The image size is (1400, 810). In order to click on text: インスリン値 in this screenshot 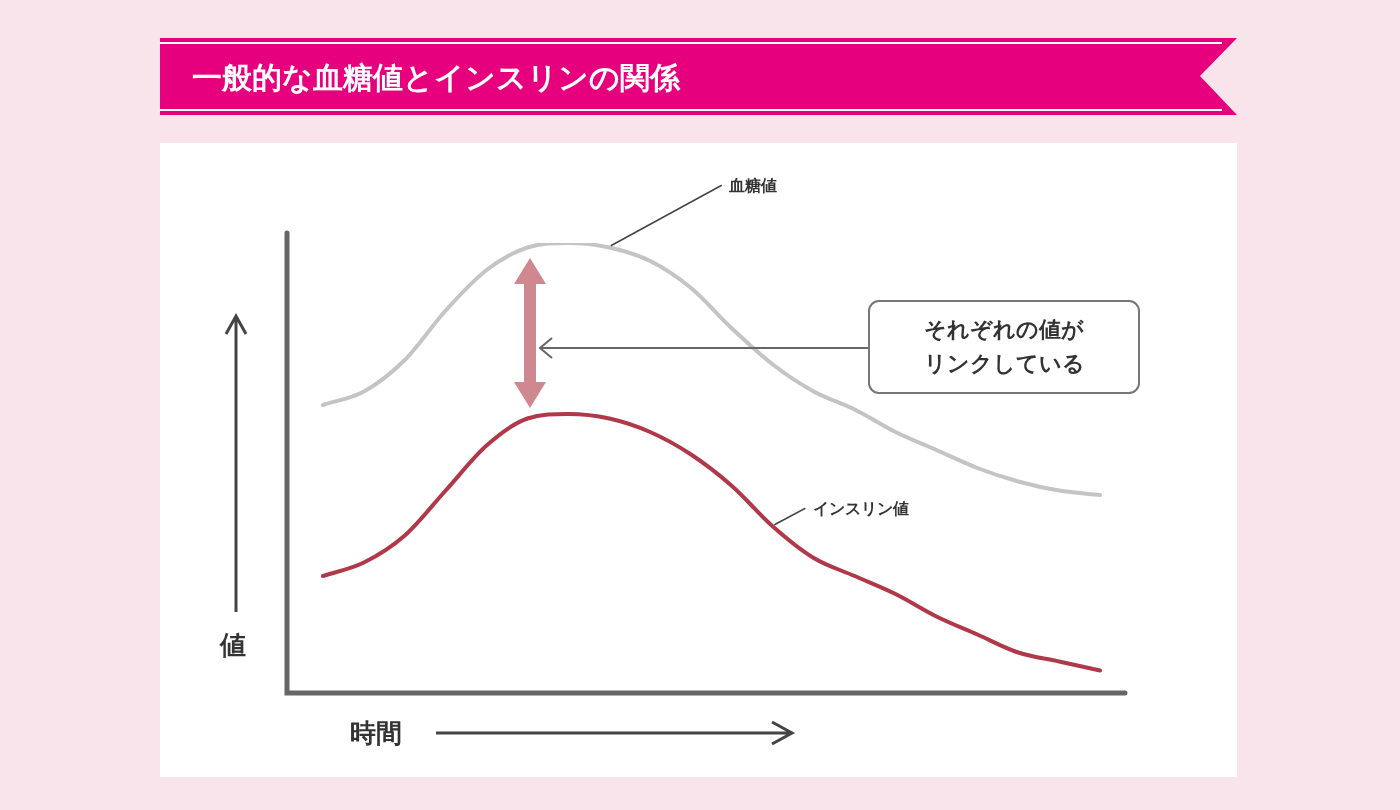, I will do `click(860, 508)`.